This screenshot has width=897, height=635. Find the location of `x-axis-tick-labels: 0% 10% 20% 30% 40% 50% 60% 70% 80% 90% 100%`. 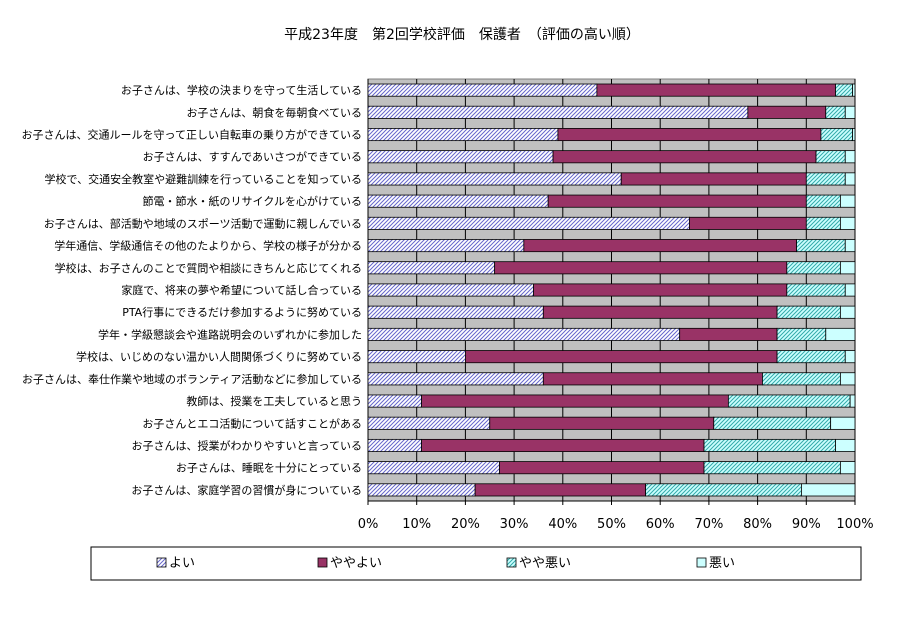

x-axis-tick-labels: 0% 10% 20% 30% 40% 50% 60% 70% 80% 90% 100% is located at coordinates (616, 516).